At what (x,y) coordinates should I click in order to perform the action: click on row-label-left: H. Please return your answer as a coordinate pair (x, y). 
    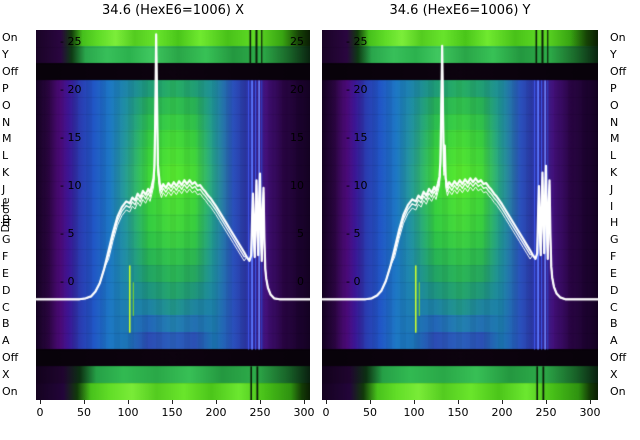
    Looking at the image, I should click on (6, 223).